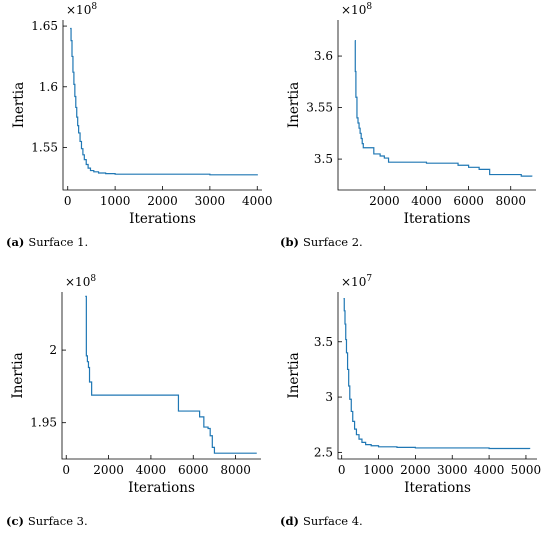 Image resolution: width=550 pixels, height=539 pixels. What do you see at coordinates (443, 108) in the screenshot?
I see `panel-b-series-line` at bounding box center [443, 108].